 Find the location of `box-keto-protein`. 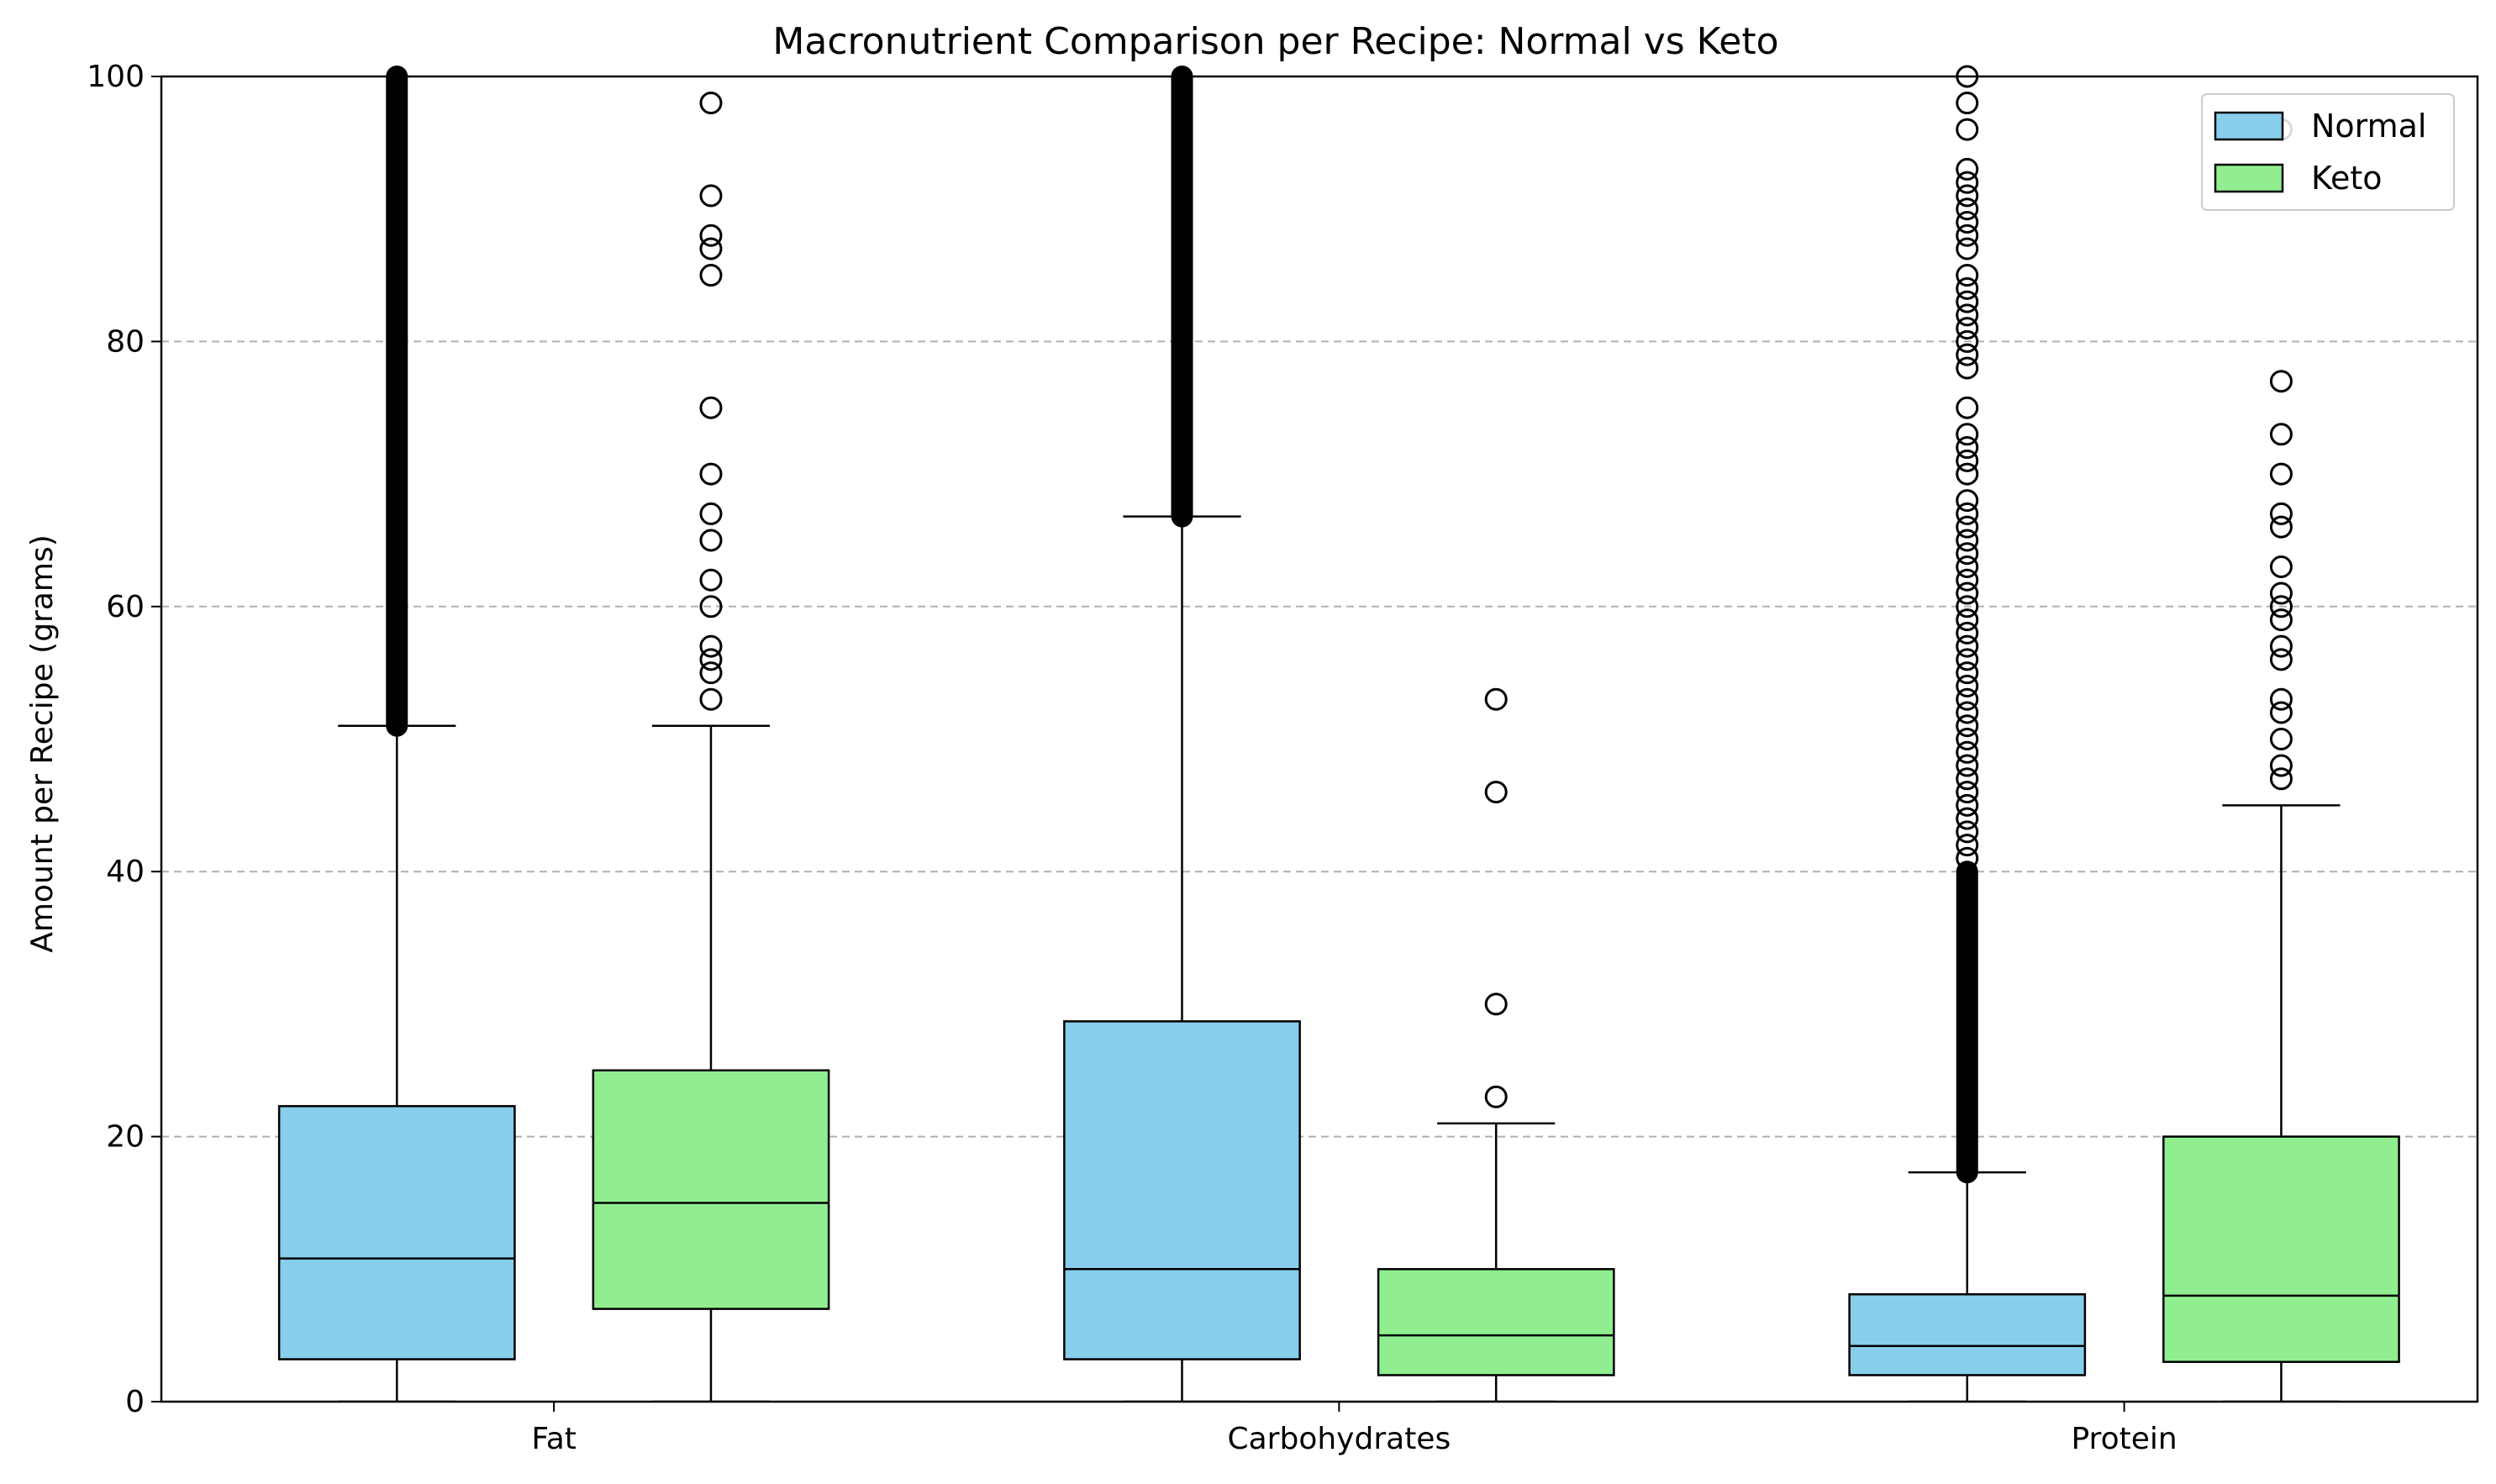

box-keto-protein is located at coordinates (2281, 760).